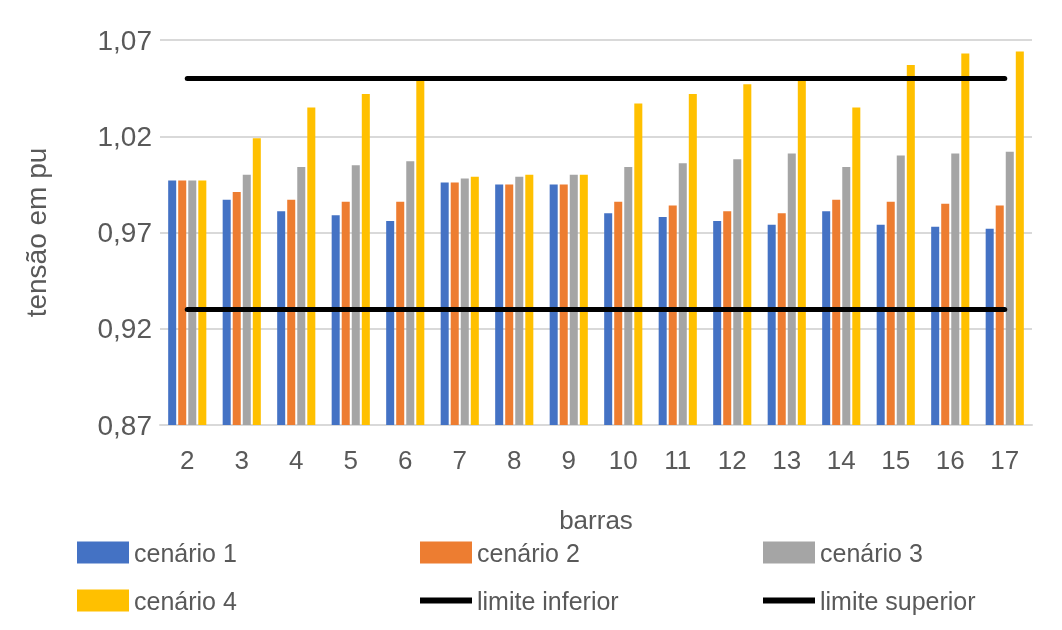  I want to click on x-tick-label: 13, so click(787, 460).